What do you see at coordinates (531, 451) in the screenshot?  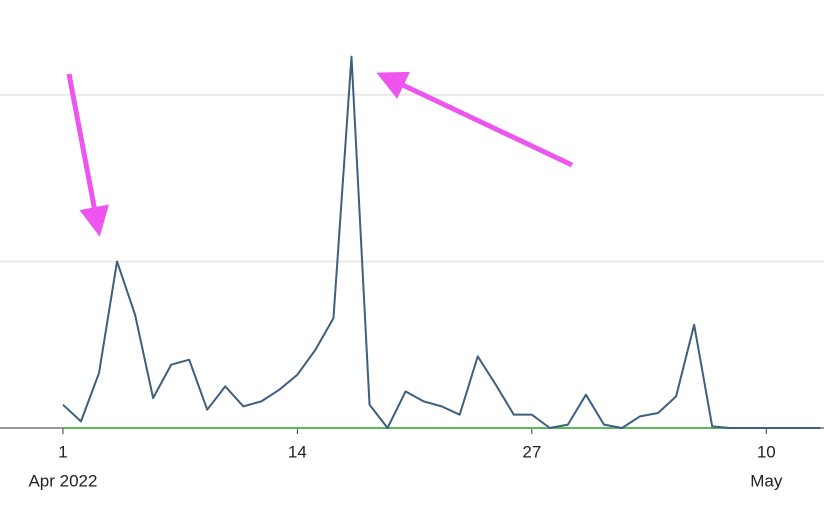 I see `x-tick-label: 27` at bounding box center [531, 451].